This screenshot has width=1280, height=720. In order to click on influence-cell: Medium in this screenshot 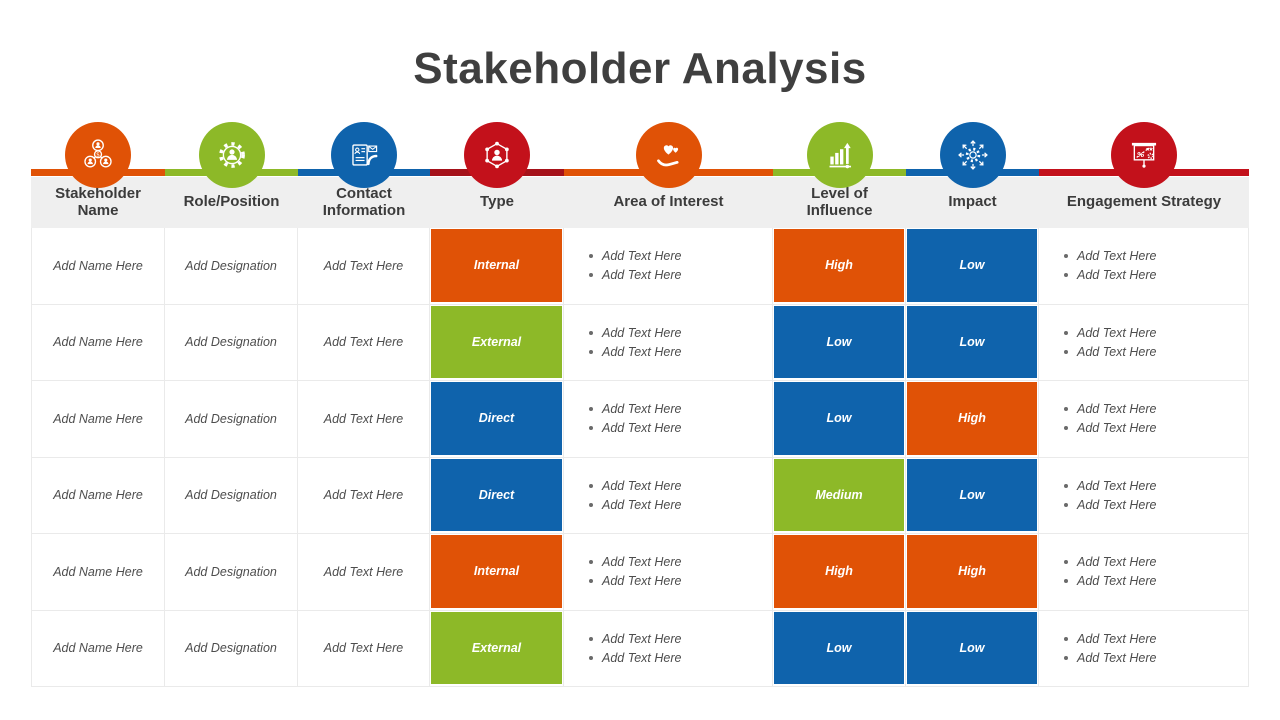, I will do `click(839, 495)`.